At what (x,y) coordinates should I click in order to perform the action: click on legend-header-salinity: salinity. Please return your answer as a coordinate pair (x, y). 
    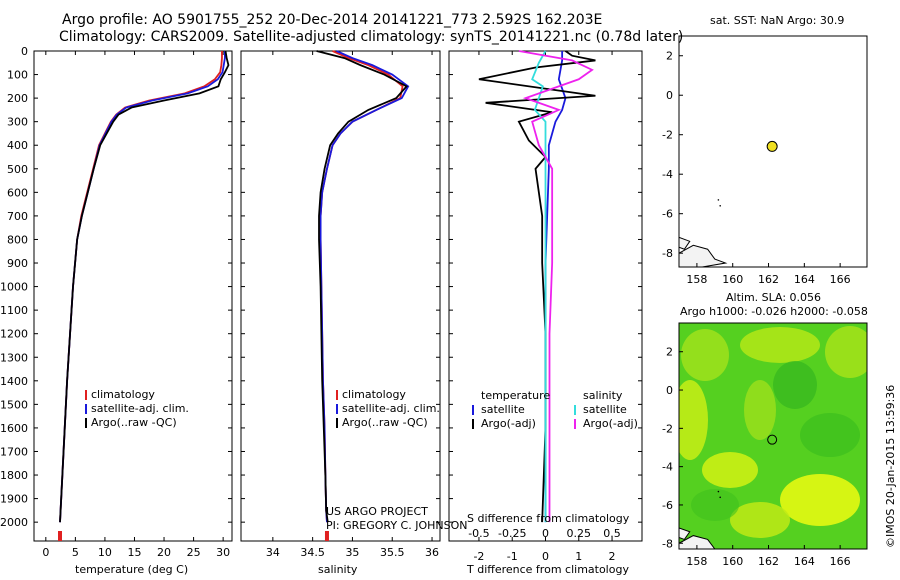
    Looking at the image, I should click on (603, 395).